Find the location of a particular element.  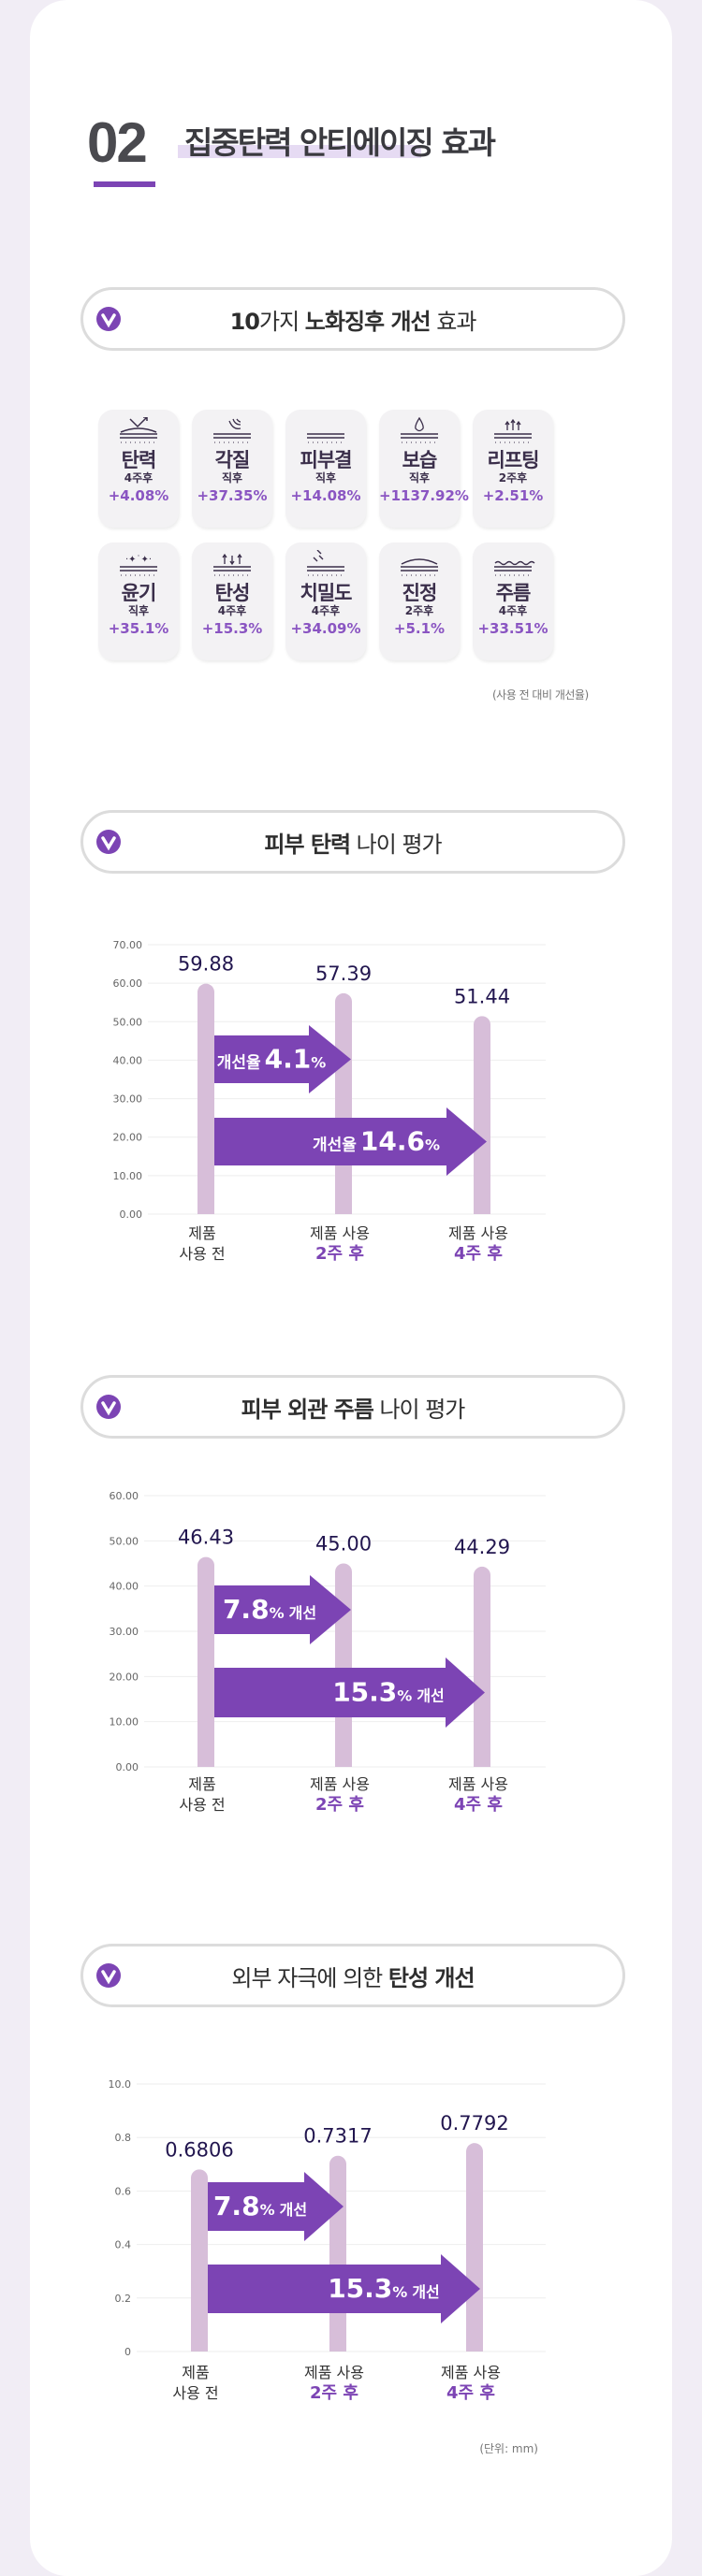

effect-percent: +35.1% is located at coordinates (139, 628).